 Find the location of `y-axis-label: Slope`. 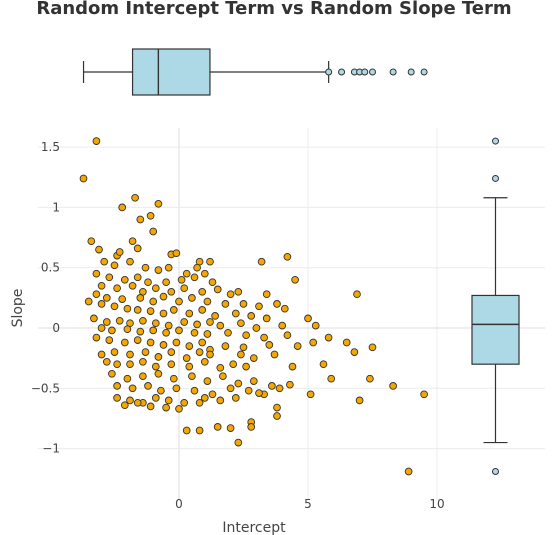

y-axis-label: Slope is located at coordinates (18, 308).